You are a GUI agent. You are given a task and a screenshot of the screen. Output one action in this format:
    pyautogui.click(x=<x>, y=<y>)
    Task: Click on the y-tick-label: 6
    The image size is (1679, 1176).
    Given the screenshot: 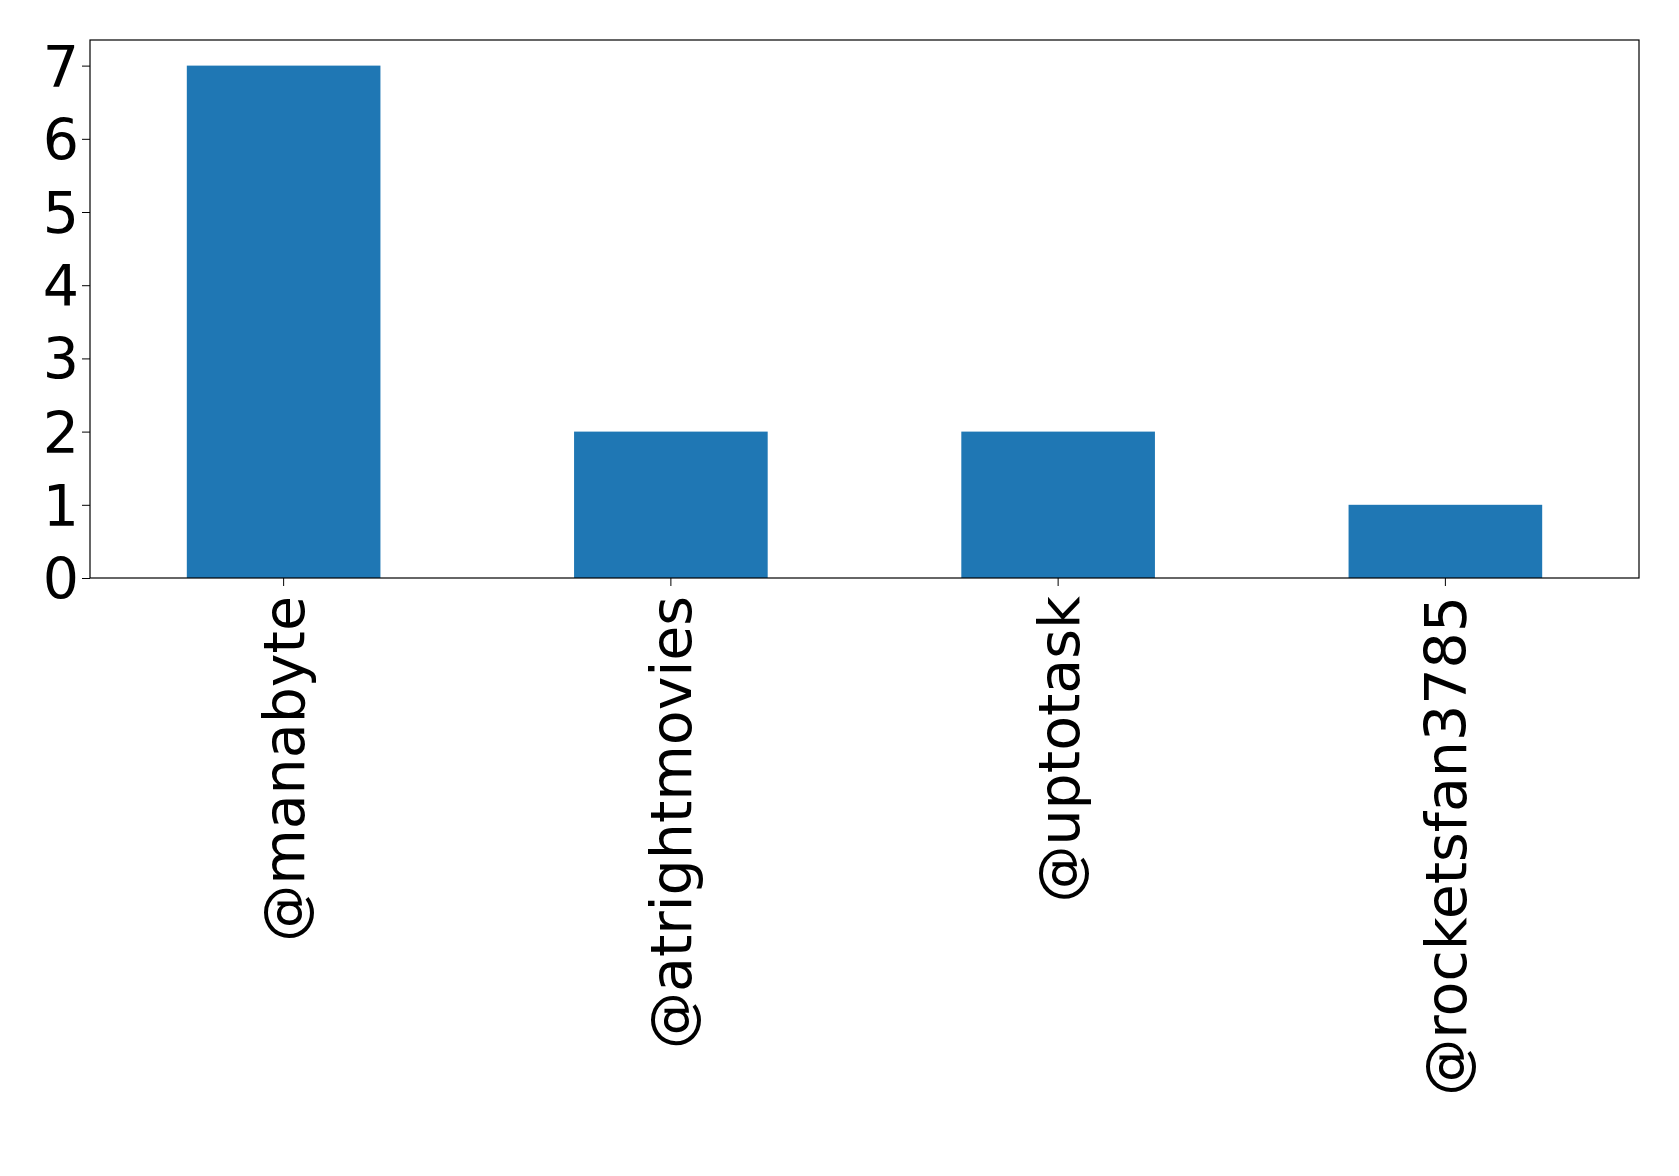 What is the action you would take?
    pyautogui.click(x=60, y=139)
    